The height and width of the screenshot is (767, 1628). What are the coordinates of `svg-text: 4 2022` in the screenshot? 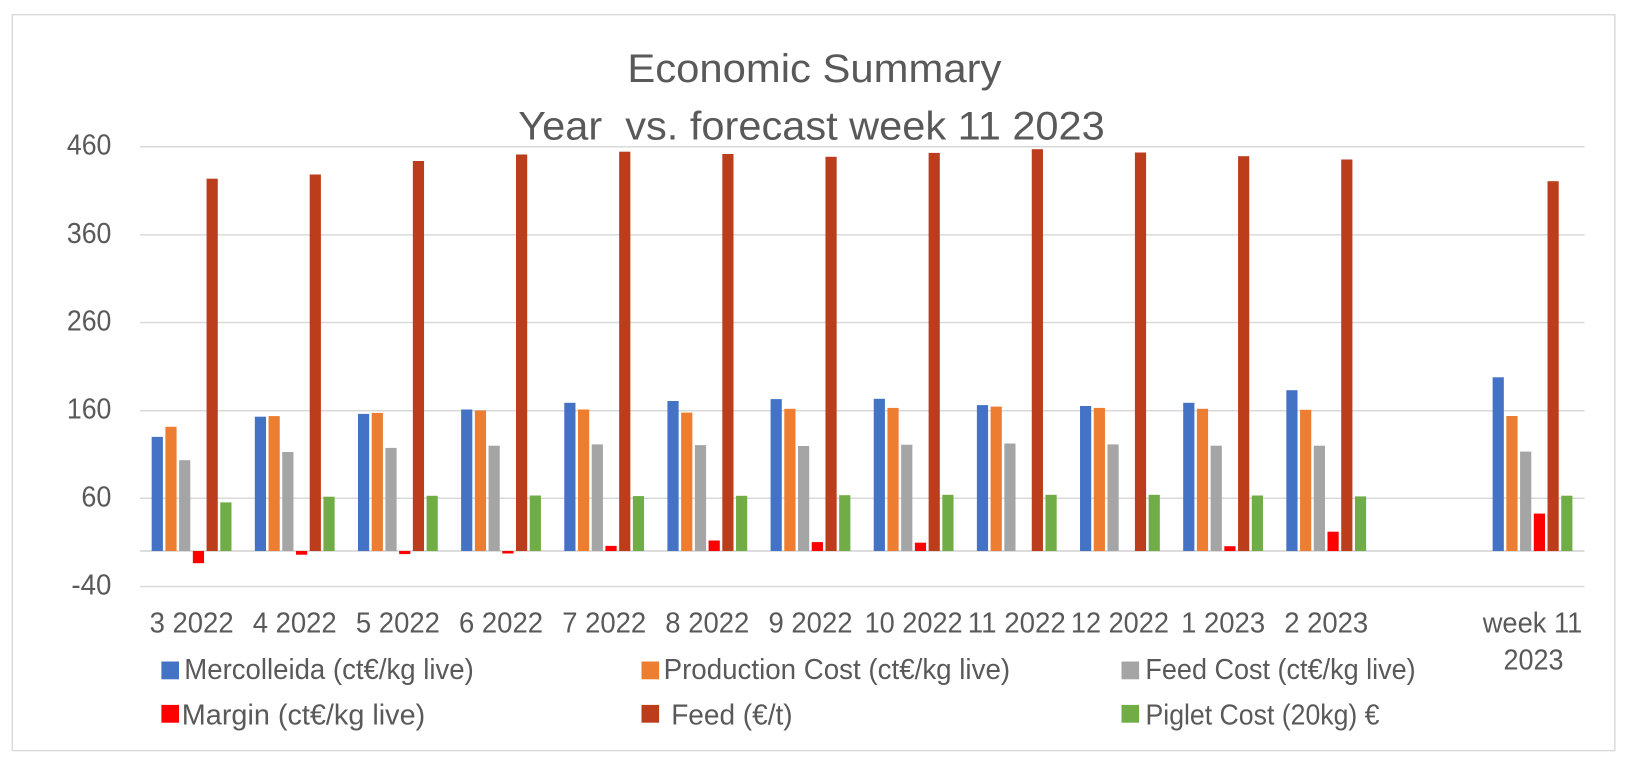 It's located at (295, 623).